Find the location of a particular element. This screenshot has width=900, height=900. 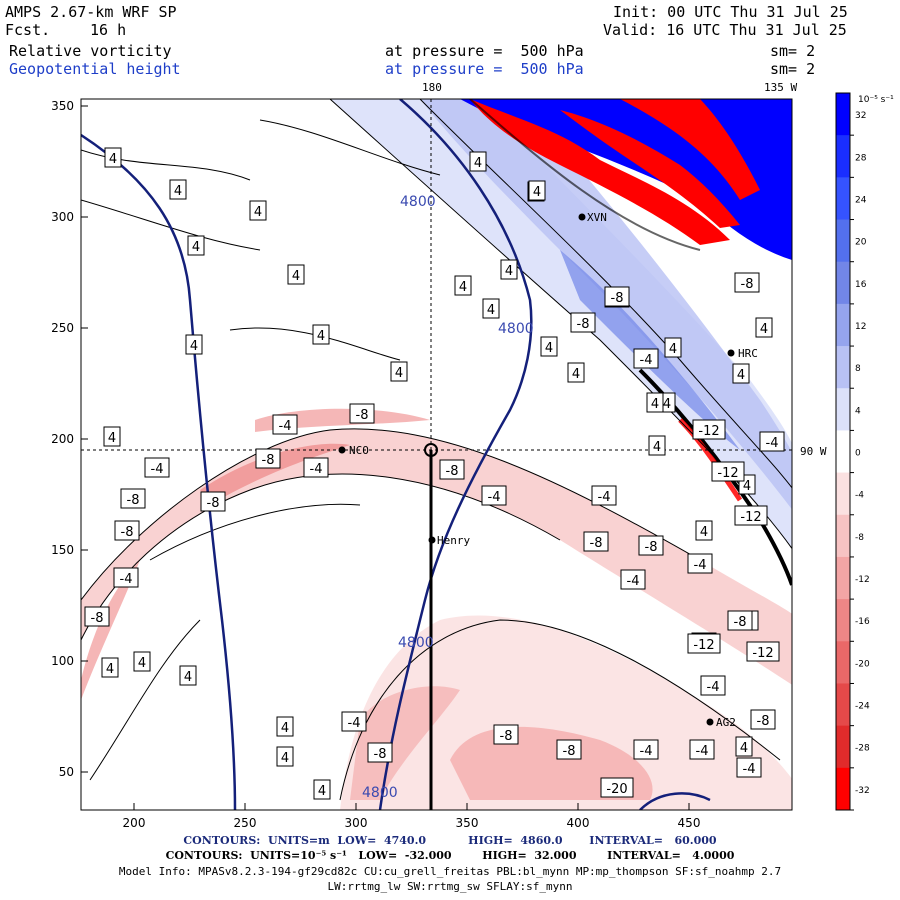

x-tick-label: 350 is located at coordinates (467, 823).